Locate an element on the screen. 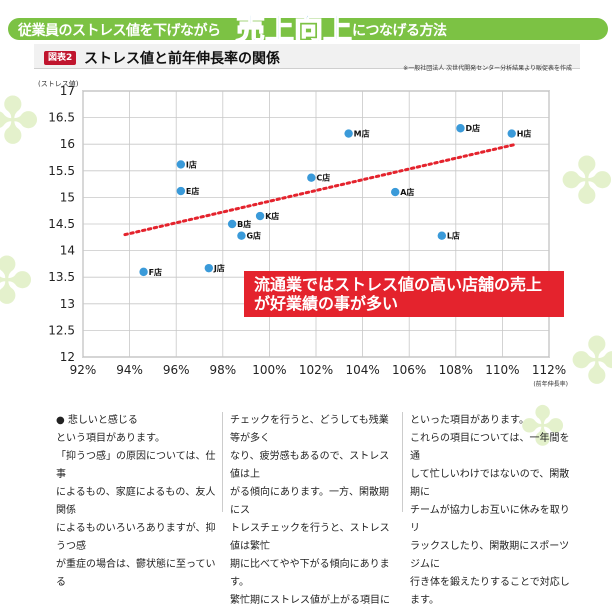  data-point-label: L店 is located at coordinates (453, 236).